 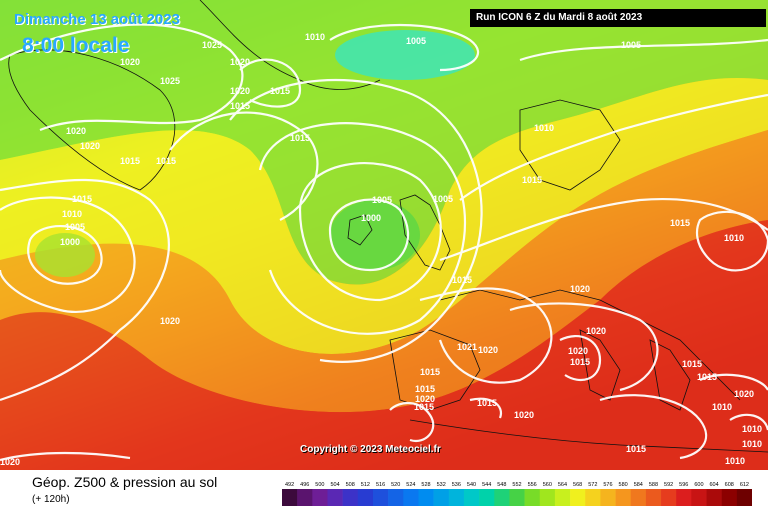 I want to click on legend-tick-label: 592, so click(x=668, y=485).